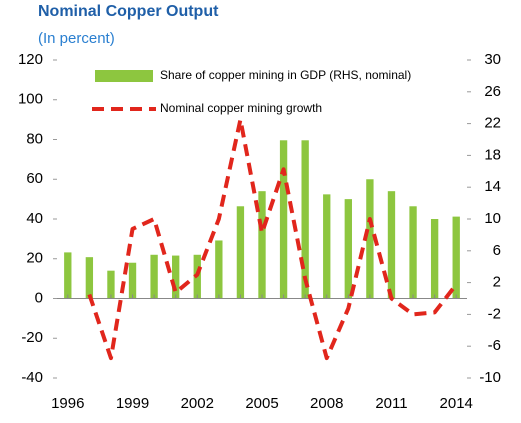 This screenshot has width=521, height=423. What do you see at coordinates (197, 403) in the screenshot?
I see `x-tick-label: 2002` at bounding box center [197, 403].